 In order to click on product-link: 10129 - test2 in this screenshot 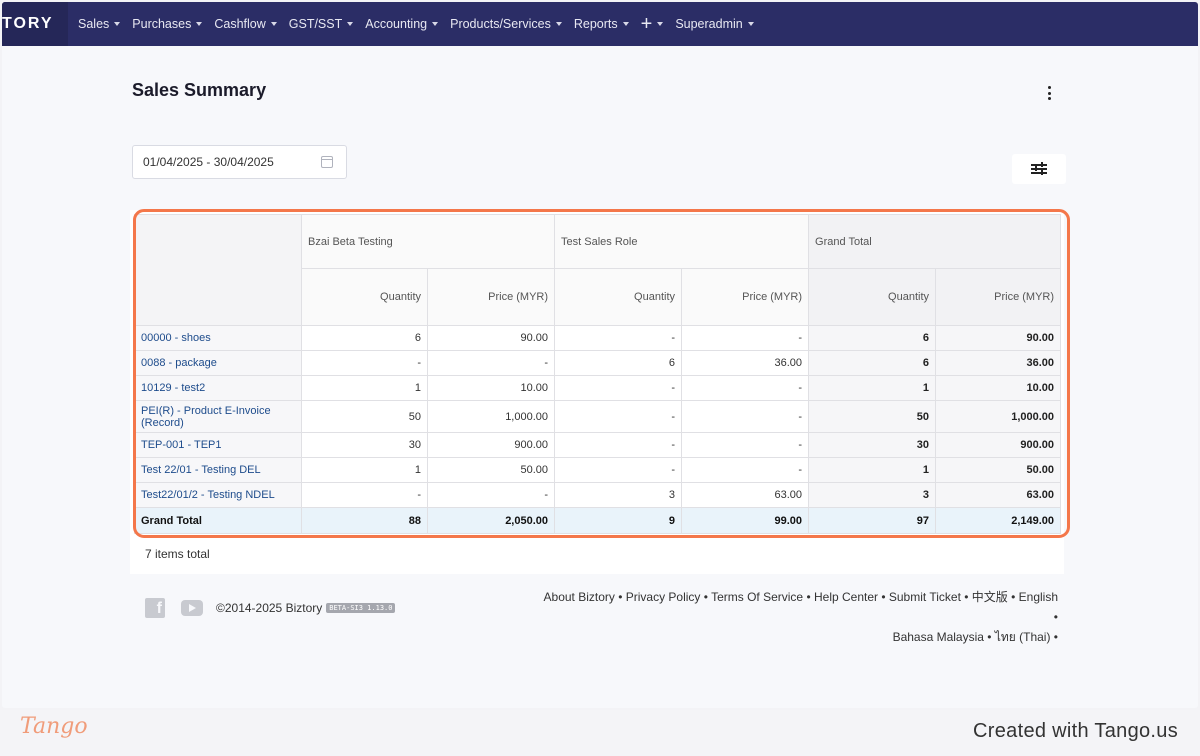, I will do `click(218, 388)`.